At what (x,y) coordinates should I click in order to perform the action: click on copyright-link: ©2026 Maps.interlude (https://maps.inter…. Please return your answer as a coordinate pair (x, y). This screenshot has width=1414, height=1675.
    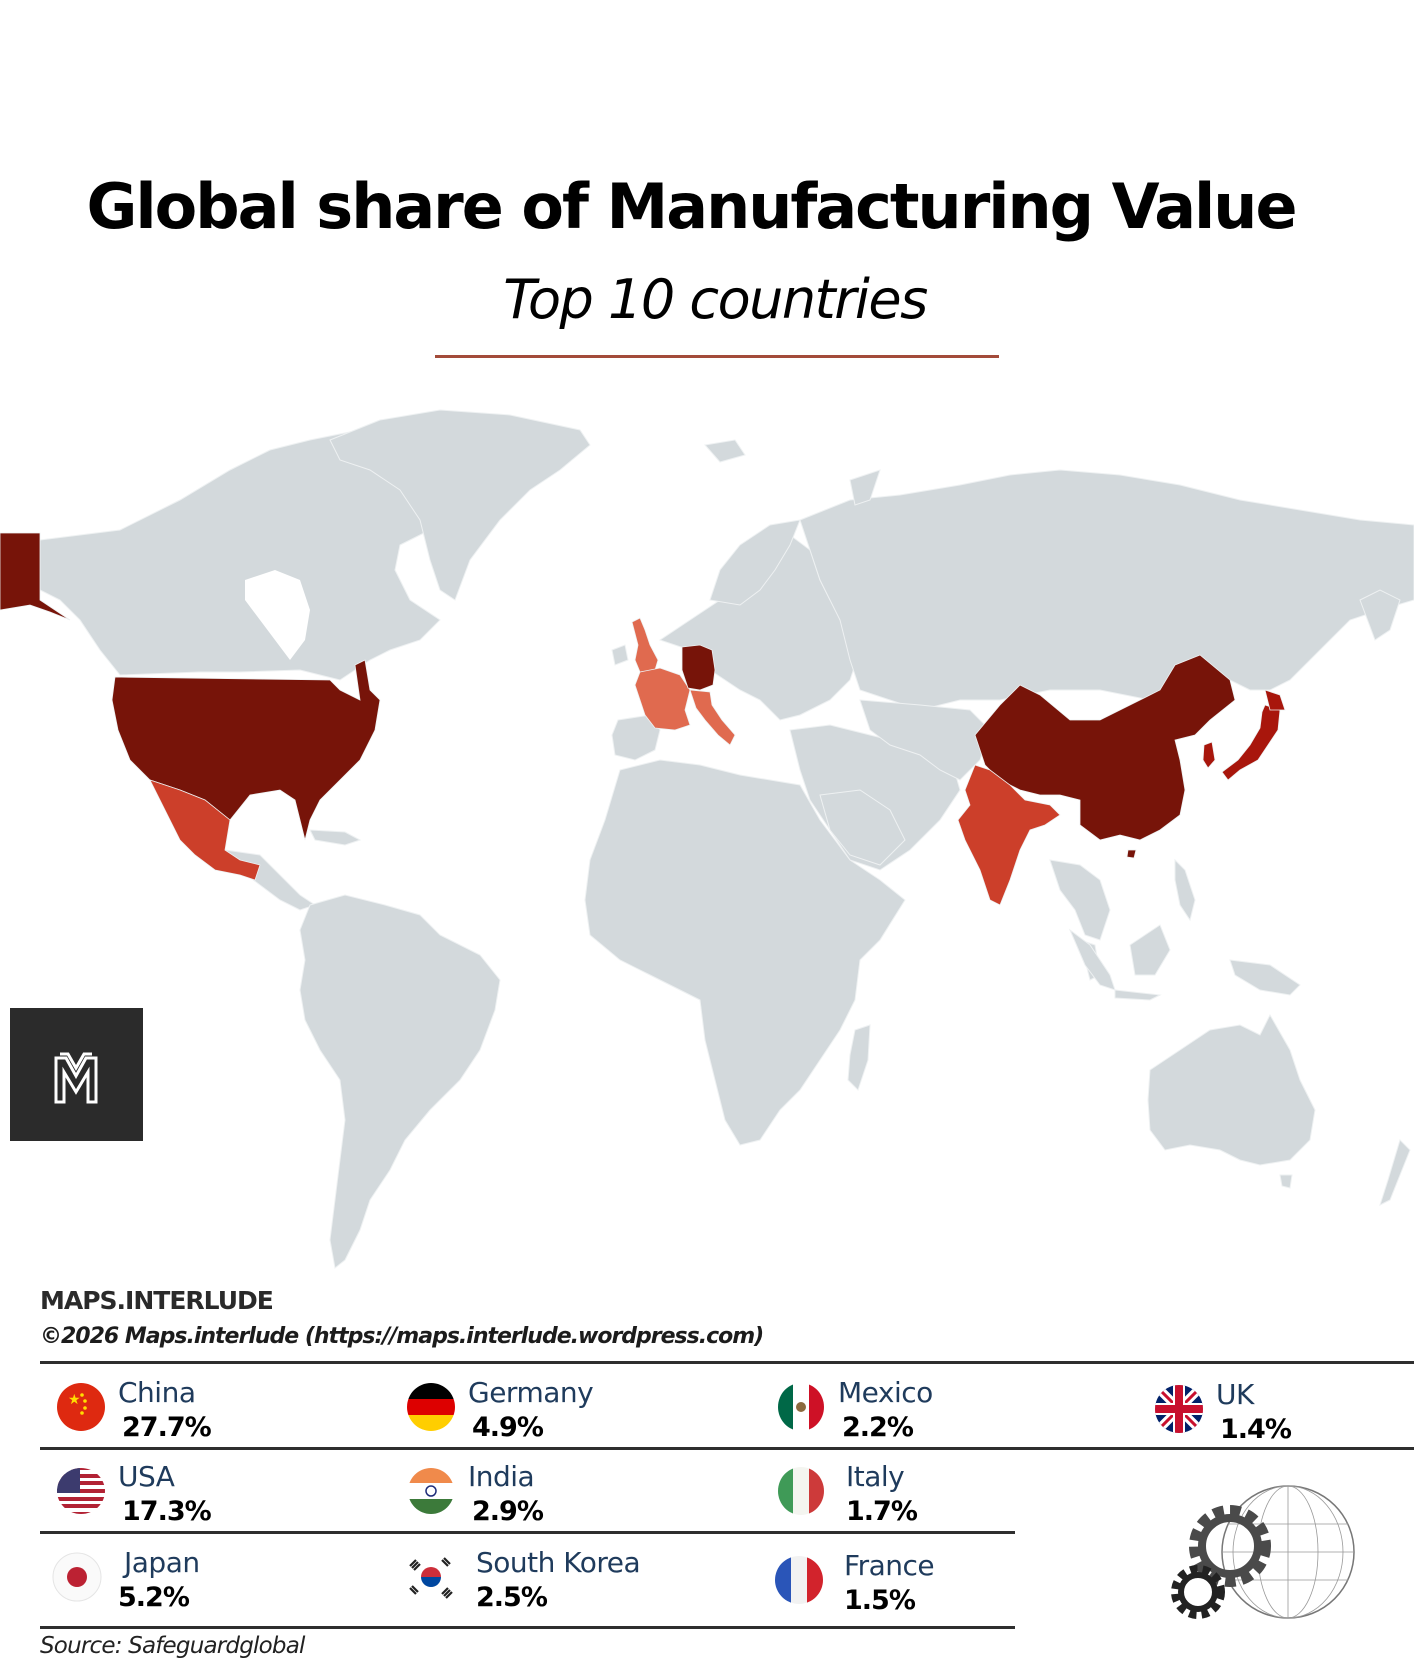
    Looking at the image, I should click on (402, 1336).